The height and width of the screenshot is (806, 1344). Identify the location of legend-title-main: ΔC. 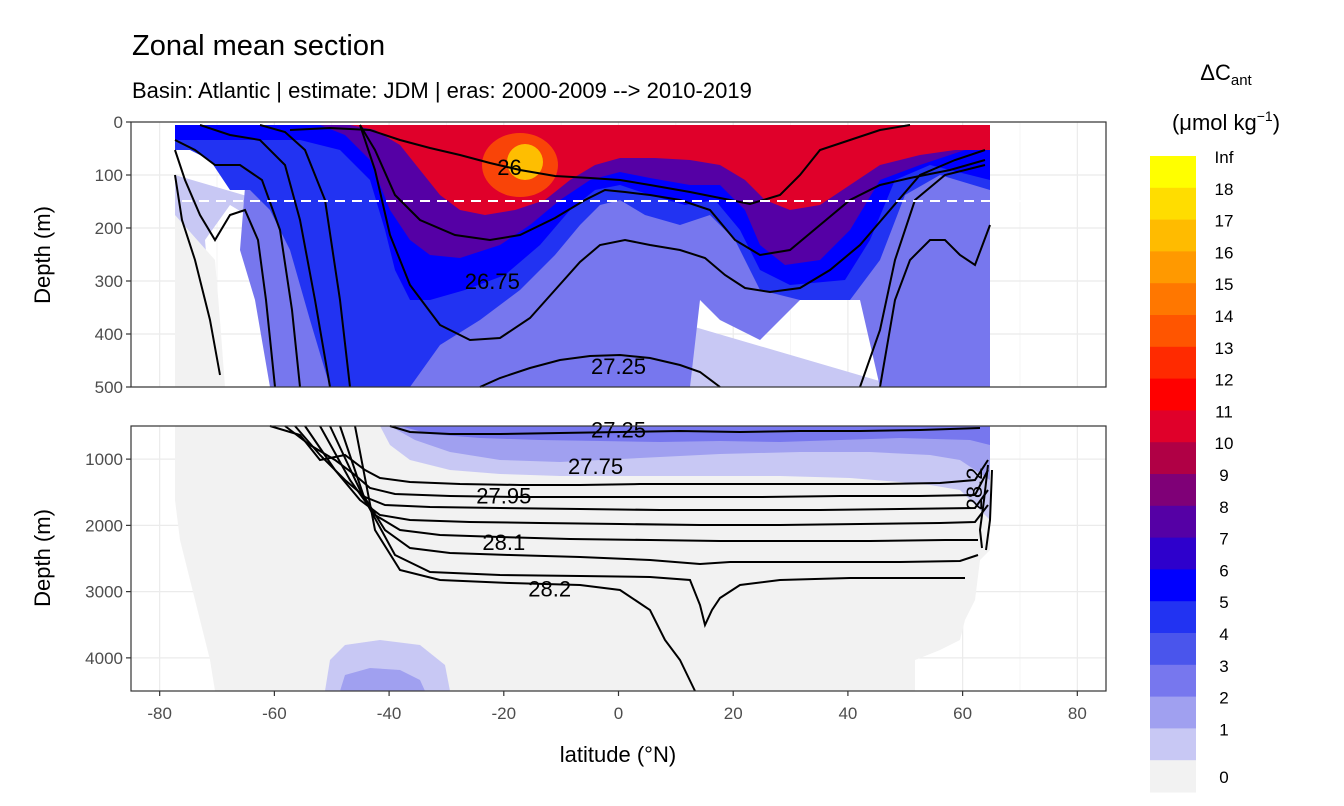
(1215, 72).